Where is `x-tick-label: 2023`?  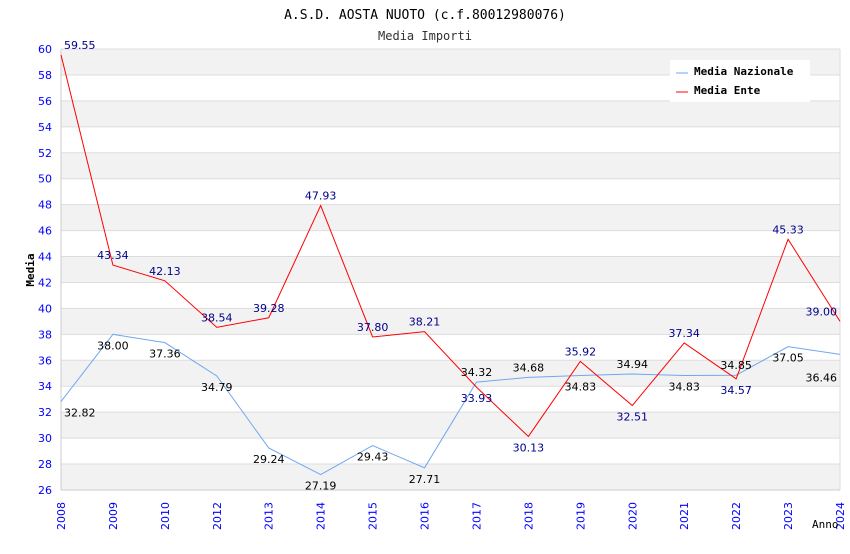
x-tick-label: 2023 is located at coordinates (788, 516).